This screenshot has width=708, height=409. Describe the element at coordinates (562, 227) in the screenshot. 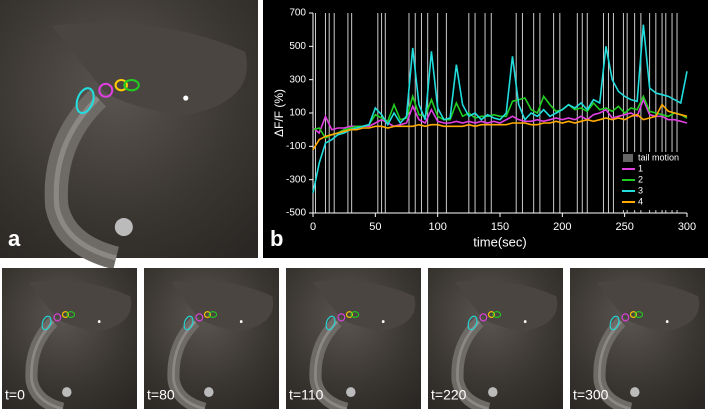

I see `x-tick-label: 200` at that location.